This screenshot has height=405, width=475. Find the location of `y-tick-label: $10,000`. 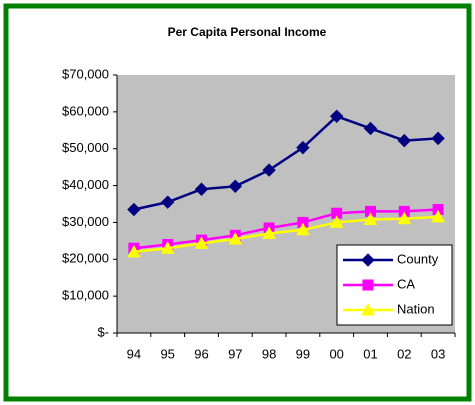

y-tick-label: $10,000 is located at coordinates (85, 295).